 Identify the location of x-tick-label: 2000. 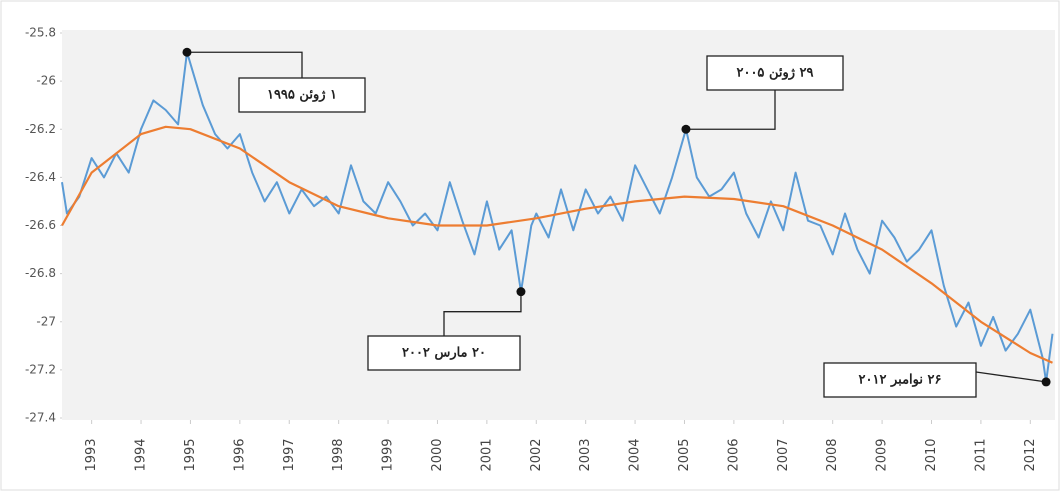
(437, 454).